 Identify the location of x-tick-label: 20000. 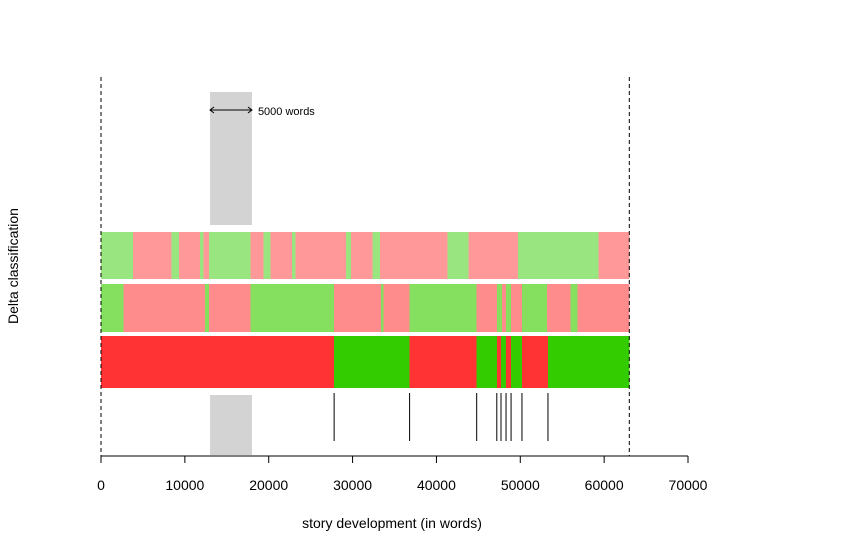
(268, 485).